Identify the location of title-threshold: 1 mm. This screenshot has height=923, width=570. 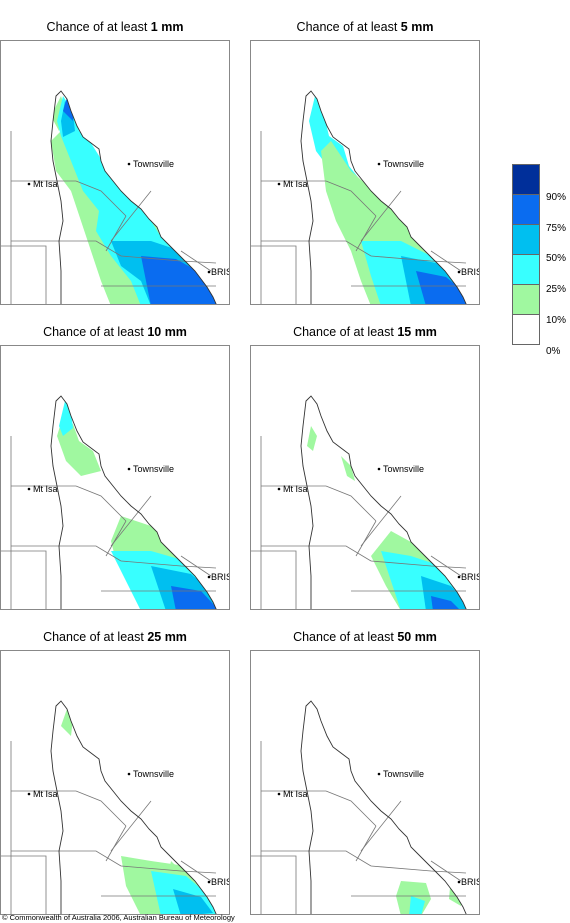
(167, 27).